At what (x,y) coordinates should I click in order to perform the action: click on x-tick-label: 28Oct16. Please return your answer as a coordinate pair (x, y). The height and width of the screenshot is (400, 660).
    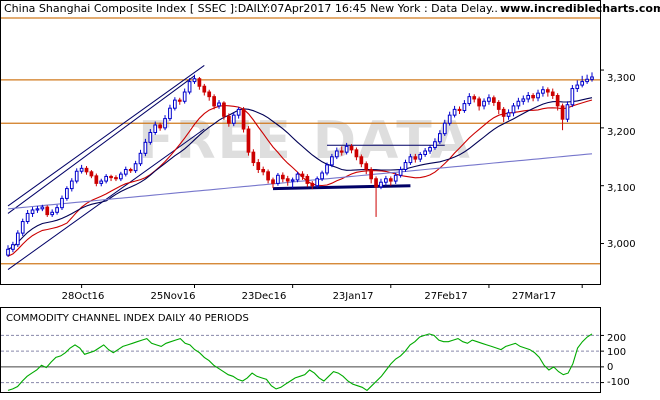
    Looking at the image, I should click on (83, 296).